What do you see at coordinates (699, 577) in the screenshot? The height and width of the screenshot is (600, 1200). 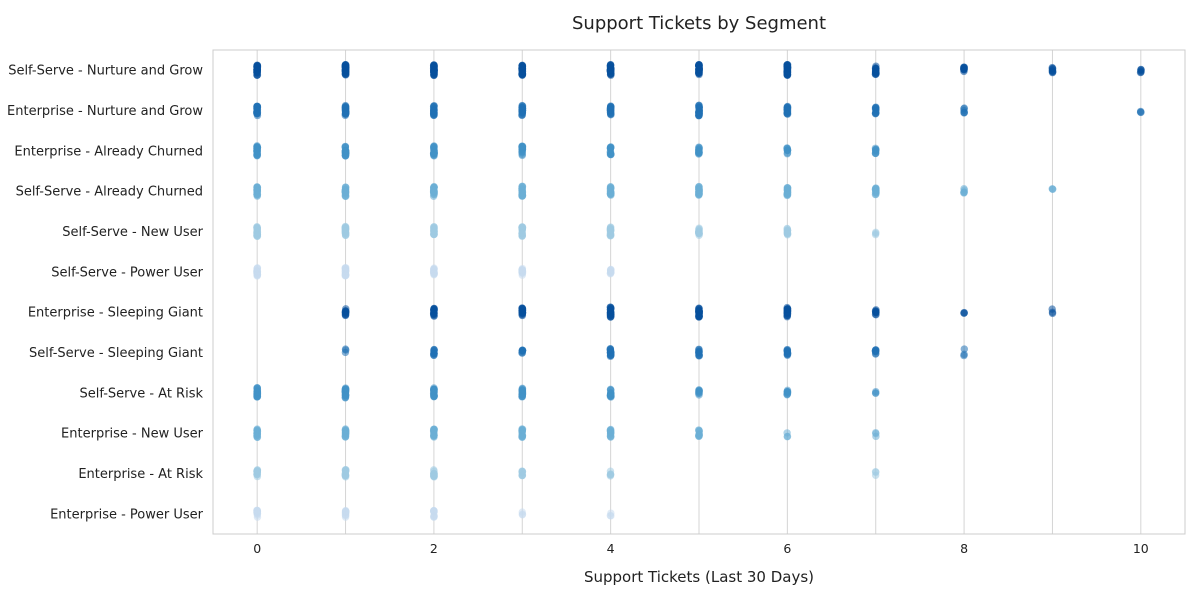 I see `x-axis-label: Support Tickets (Last 30 Days)` at bounding box center [699, 577].